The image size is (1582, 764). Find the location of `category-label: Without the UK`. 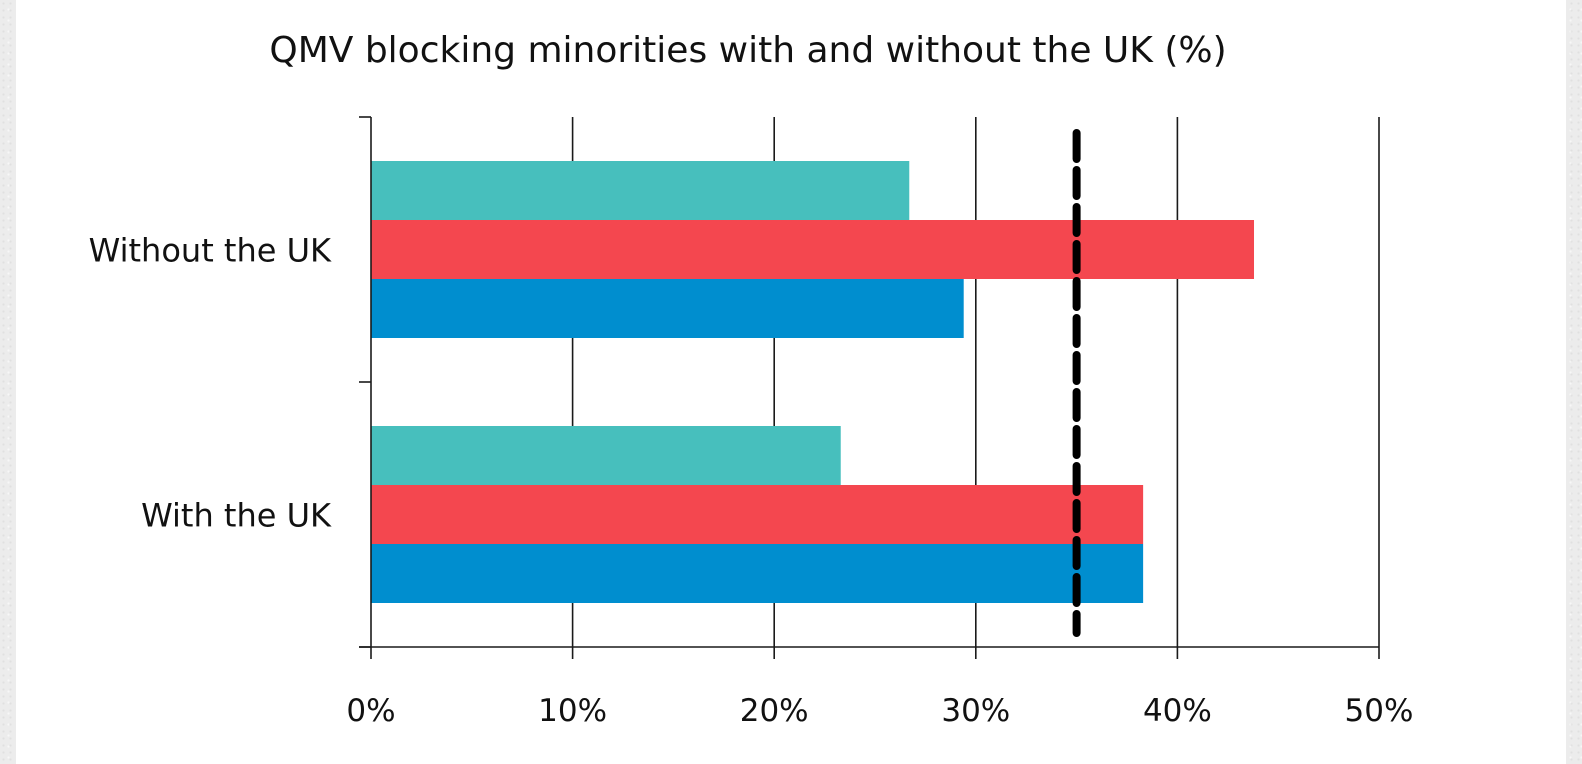

category-label: Without the UK is located at coordinates (210, 251).